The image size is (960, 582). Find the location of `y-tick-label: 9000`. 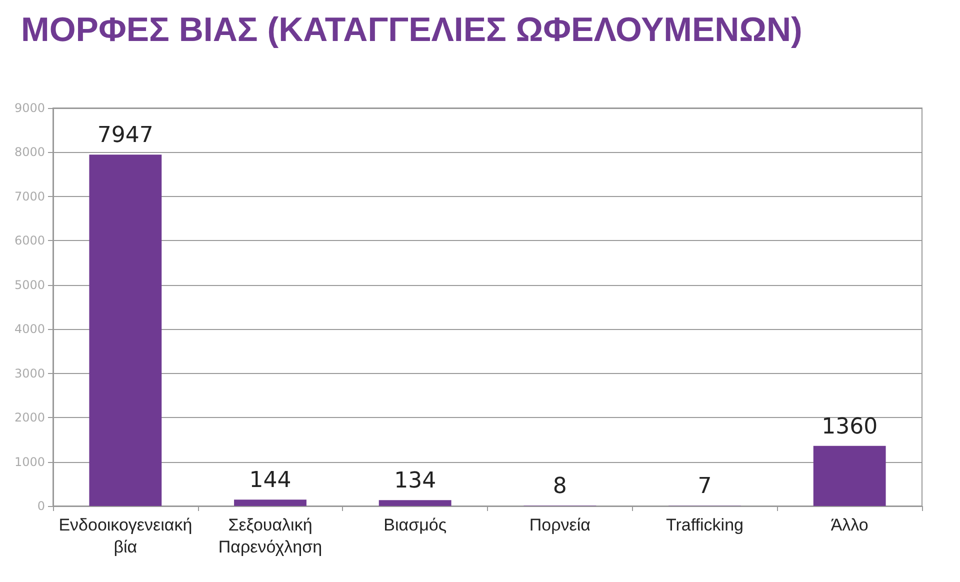

y-tick-label: 9000 is located at coordinates (29, 108).